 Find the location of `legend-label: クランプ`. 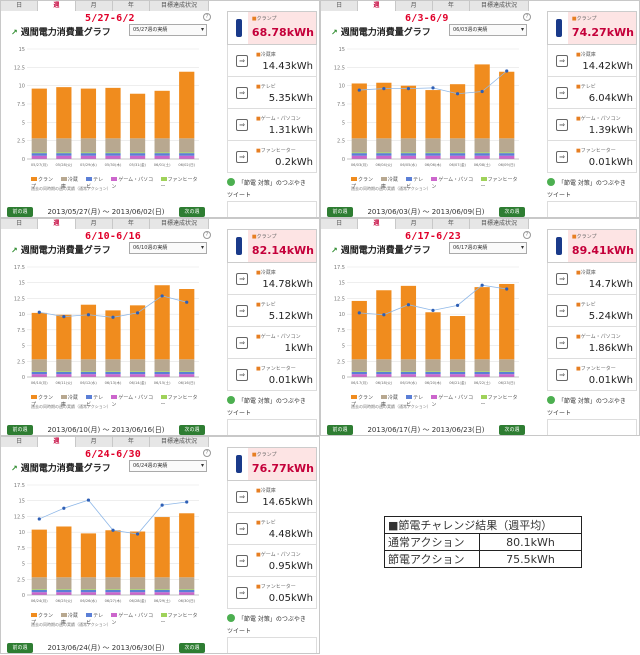

legend-label: クランプ is located at coordinates (42, 619).